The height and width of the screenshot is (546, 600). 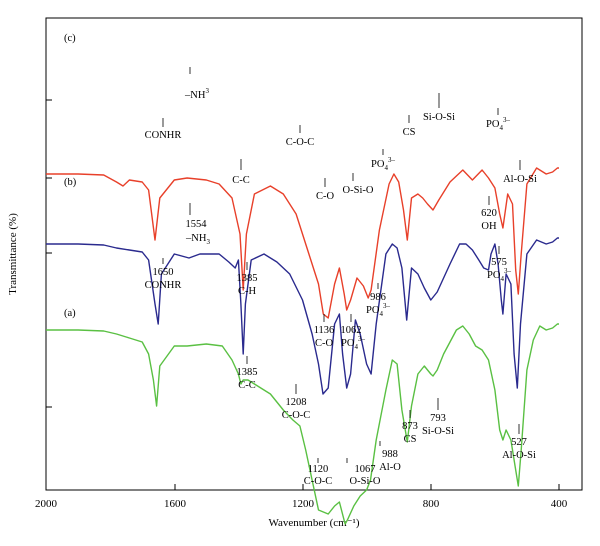 What do you see at coordinates (49, 253) in the screenshot?
I see `y-ticks` at bounding box center [49, 253].